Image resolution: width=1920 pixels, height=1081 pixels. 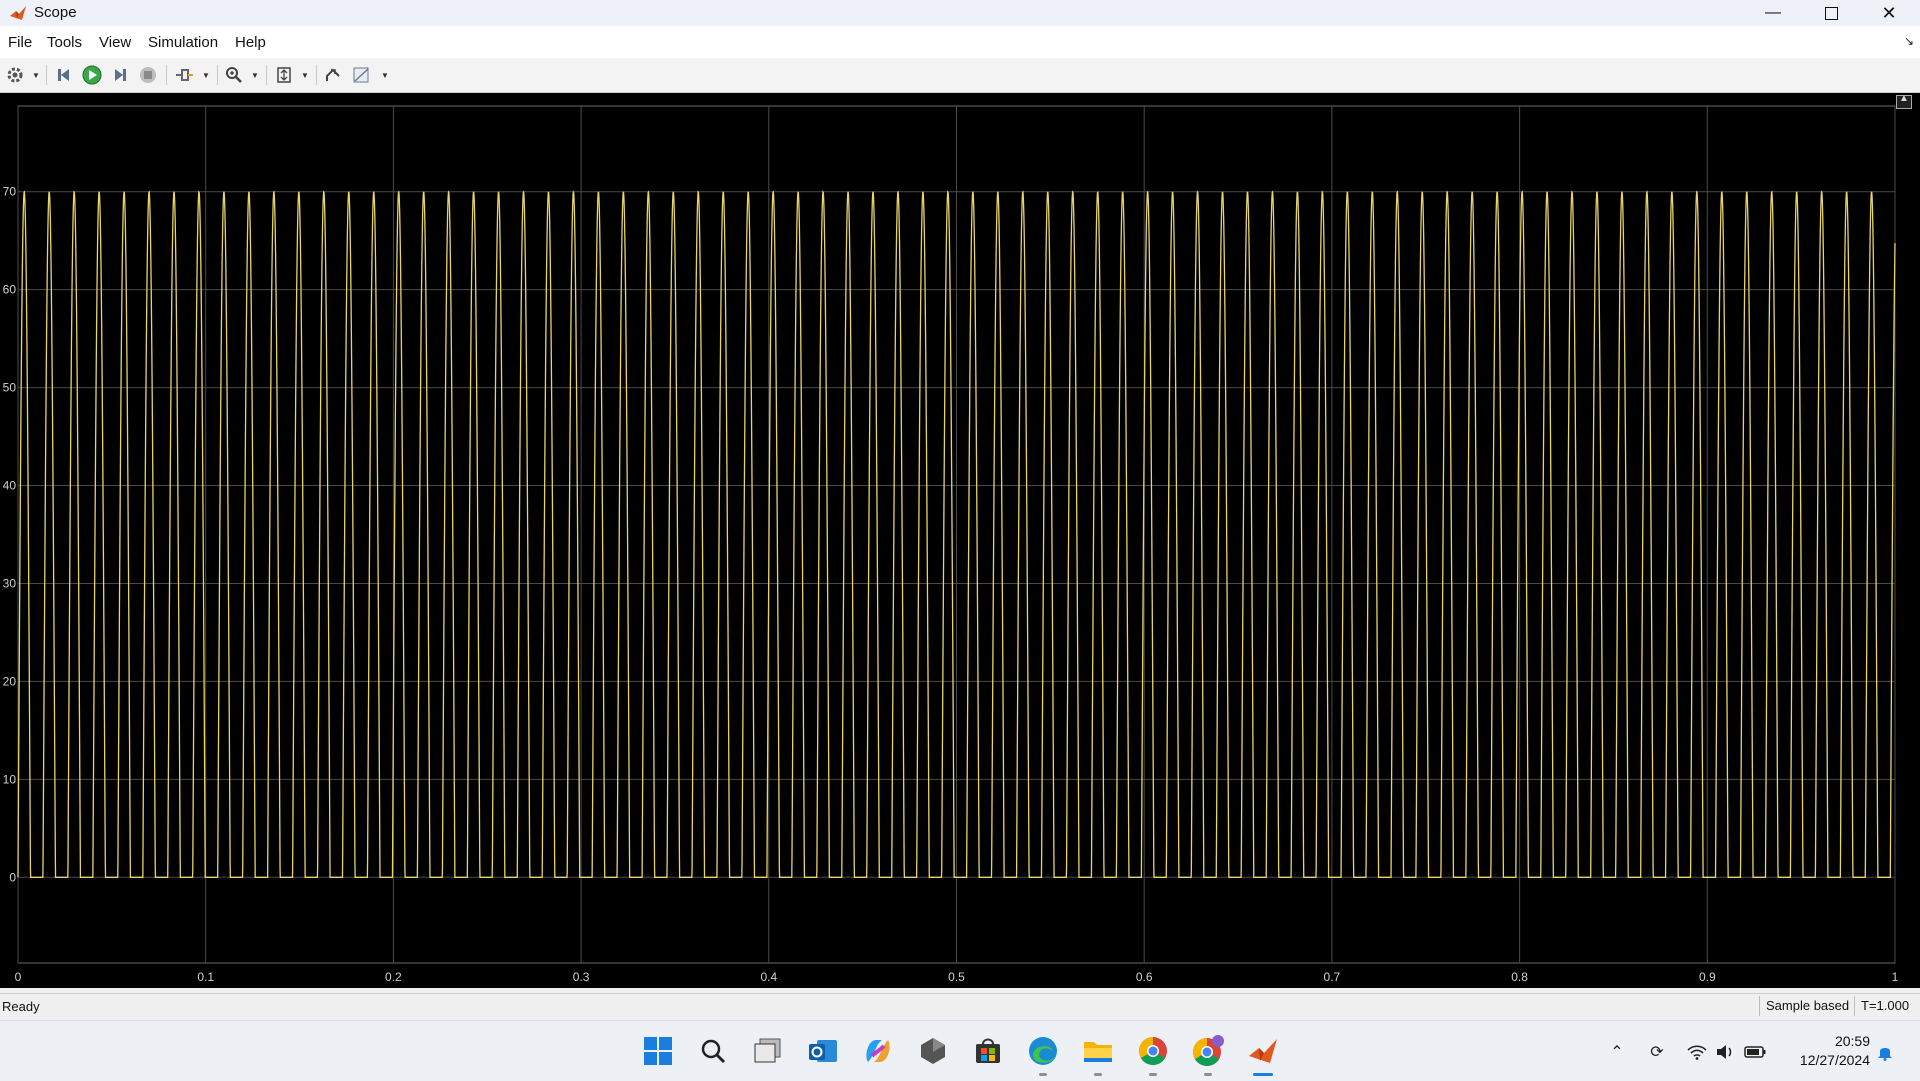 What do you see at coordinates (1707, 977) in the screenshot?
I see `x-tick-label: 0.9` at bounding box center [1707, 977].